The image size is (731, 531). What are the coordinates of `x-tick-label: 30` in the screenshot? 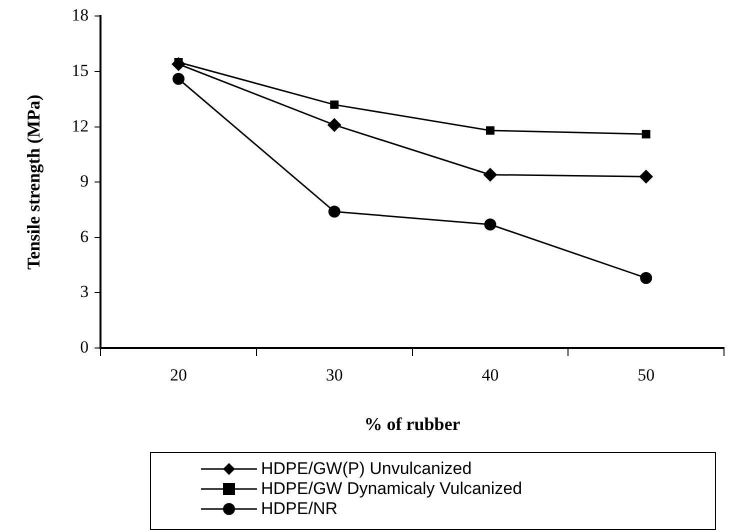 It's located at (334, 375).